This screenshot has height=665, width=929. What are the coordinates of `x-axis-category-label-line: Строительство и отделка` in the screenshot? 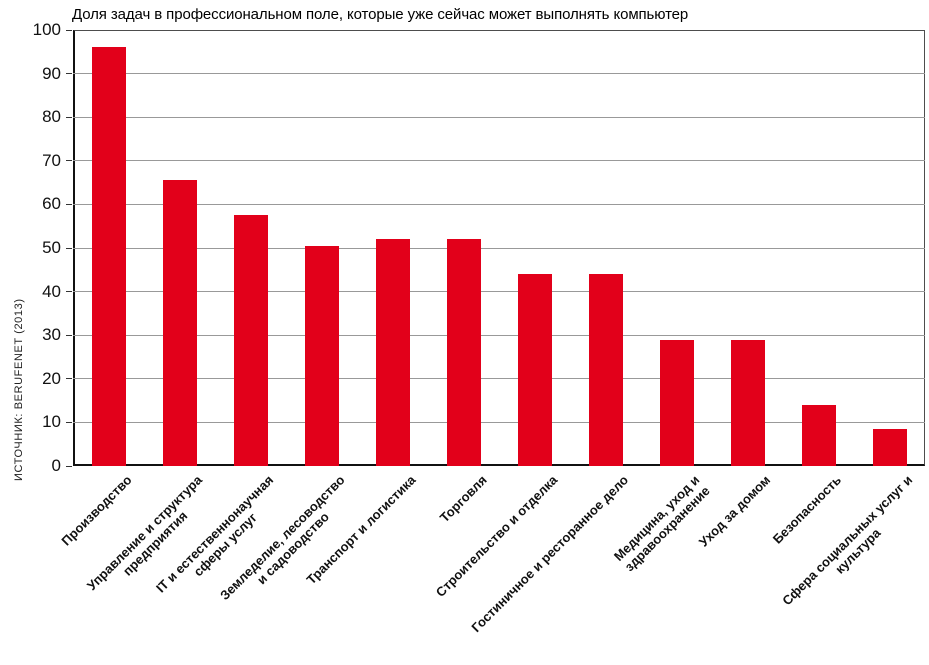 It's located at (496, 536).